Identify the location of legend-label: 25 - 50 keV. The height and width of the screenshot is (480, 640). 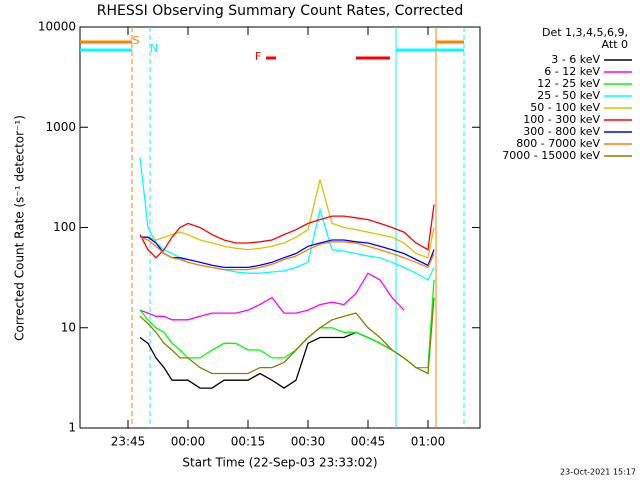
(568, 95).